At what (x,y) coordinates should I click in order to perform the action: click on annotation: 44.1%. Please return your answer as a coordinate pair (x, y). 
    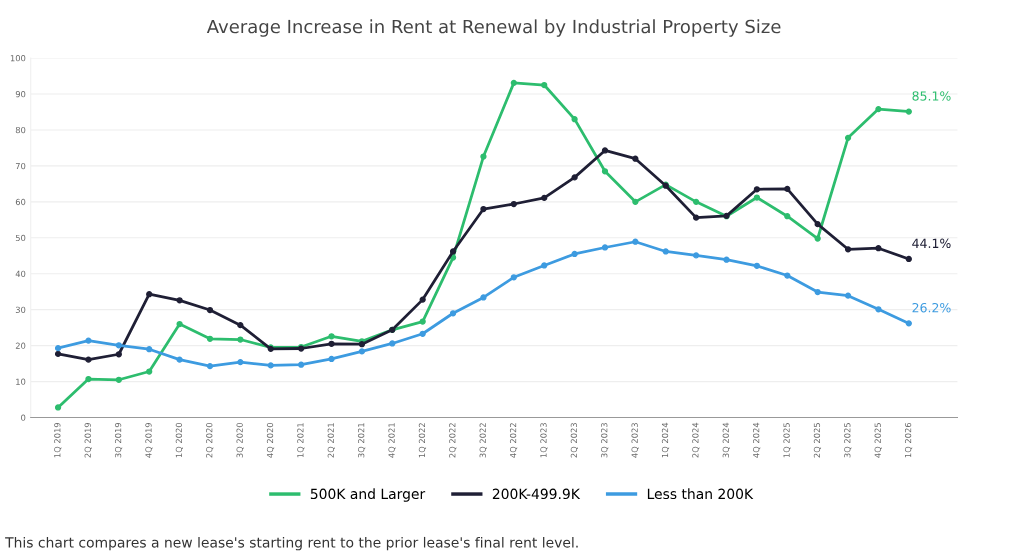
    Looking at the image, I should click on (931, 243).